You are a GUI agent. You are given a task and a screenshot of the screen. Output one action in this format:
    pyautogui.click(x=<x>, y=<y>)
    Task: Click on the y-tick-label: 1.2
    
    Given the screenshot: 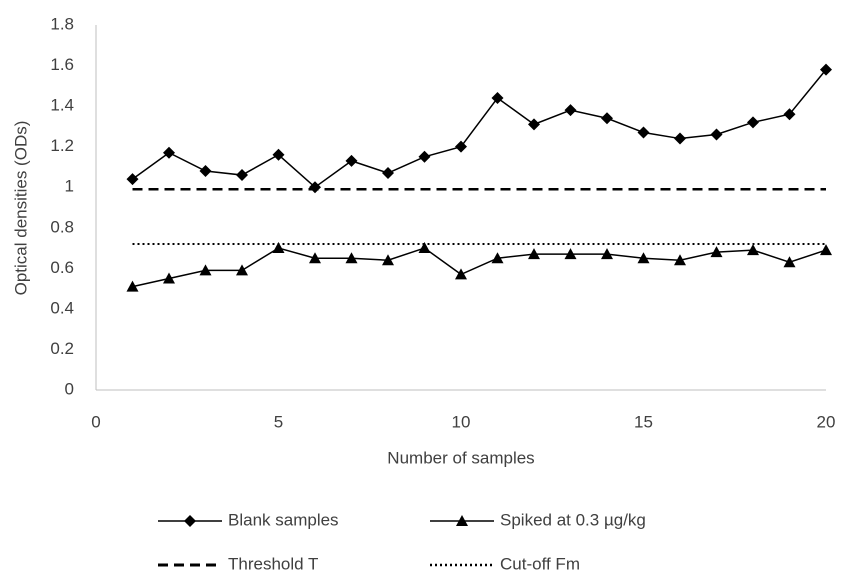 What is the action you would take?
    pyautogui.click(x=62, y=145)
    